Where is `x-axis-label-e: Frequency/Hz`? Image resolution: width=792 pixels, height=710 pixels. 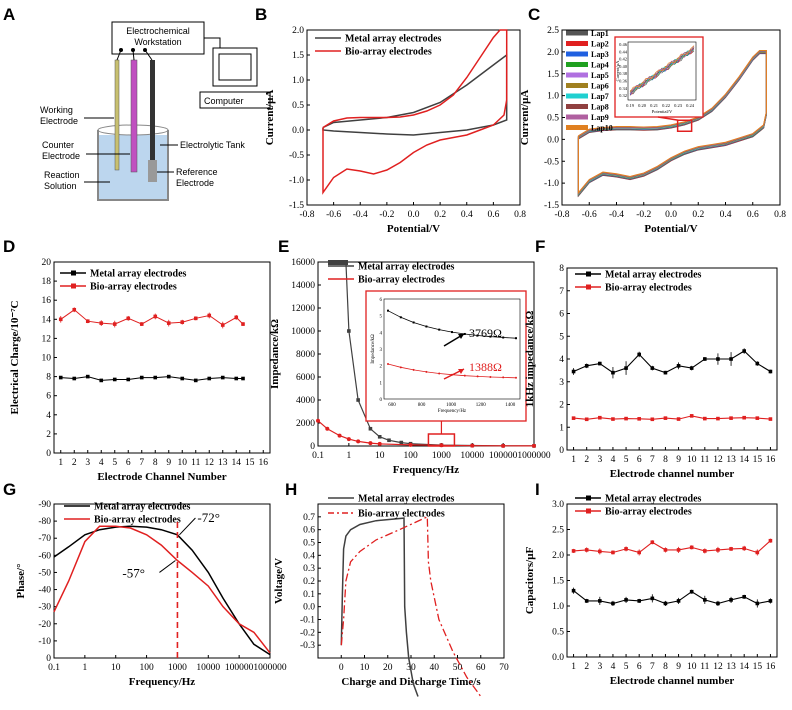
x-axis-label-e: Frequency/Hz is located at coordinates (426, 470).